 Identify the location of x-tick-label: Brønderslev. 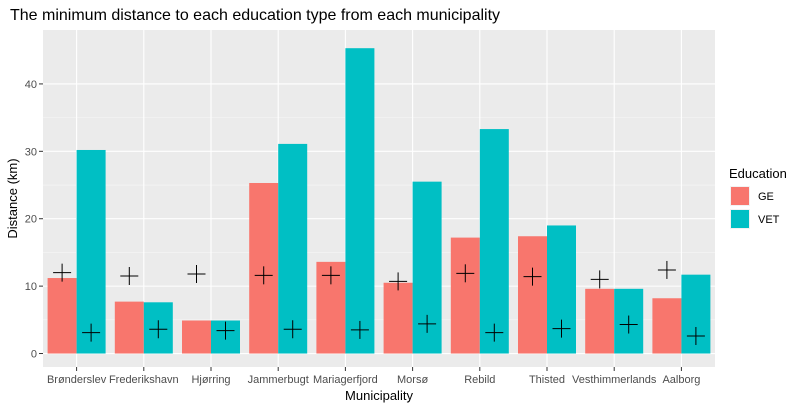
(77, 380).